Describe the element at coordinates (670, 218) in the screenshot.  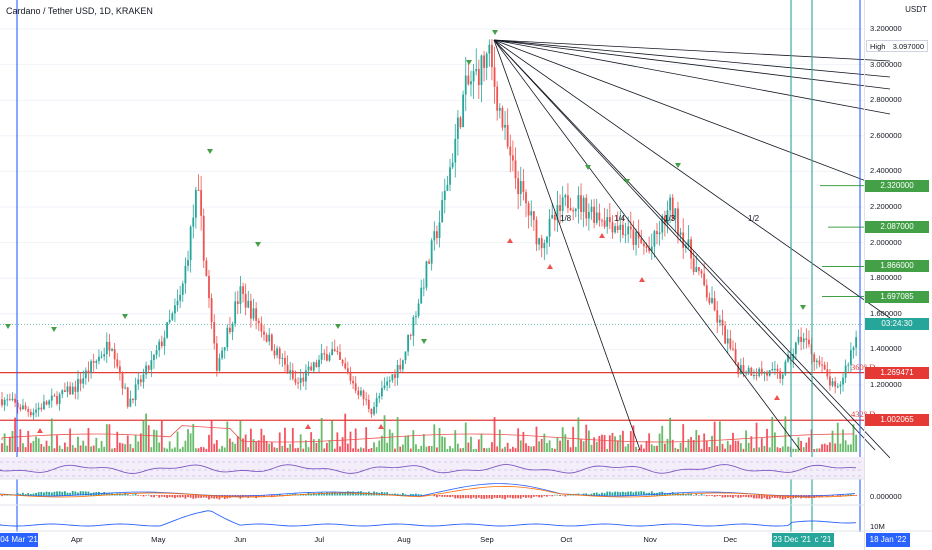
I see `fan-label-1-3: 1/3` at that location.